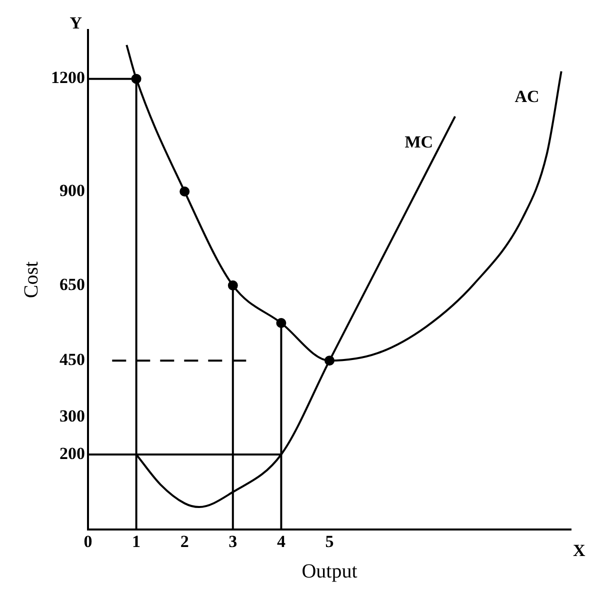 The height and width of the screenshot is (604, 599). What do you see at coordinates (419, 142) in the screenshot?
I see `series-label: MC` at bounding box center [419, 142].